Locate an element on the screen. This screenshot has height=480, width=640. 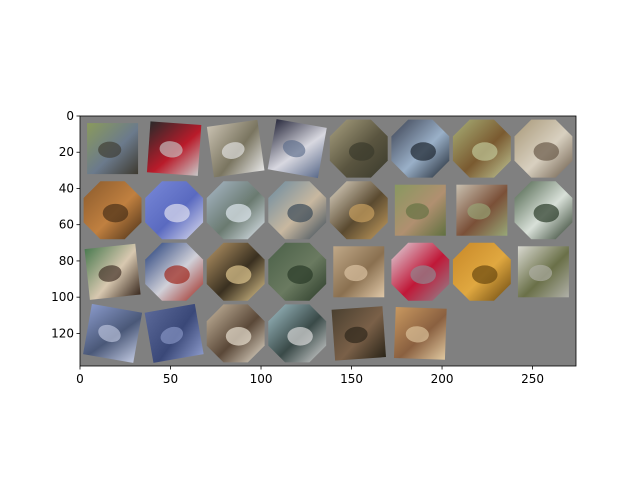
y-tick-label: 20 is located at coordinates (66, 152).